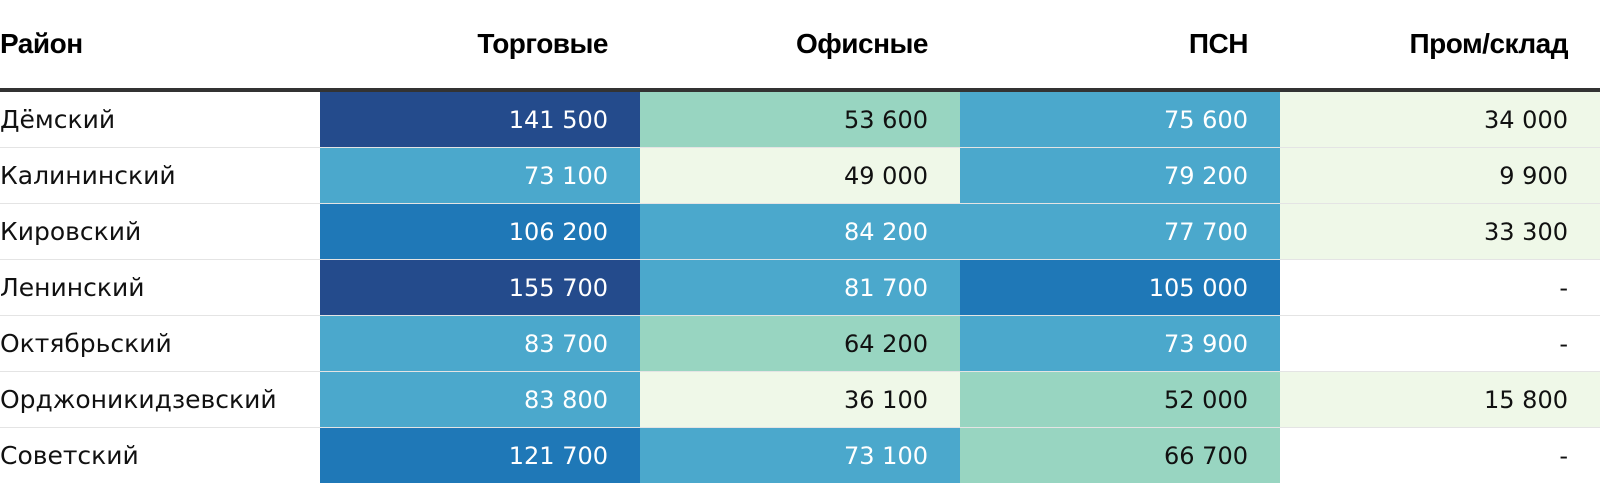 The image size is (1600, 498). Describe the element at coordinates (1440, 399) in the screenshot. I see `value-cell: 15 800` at that location.